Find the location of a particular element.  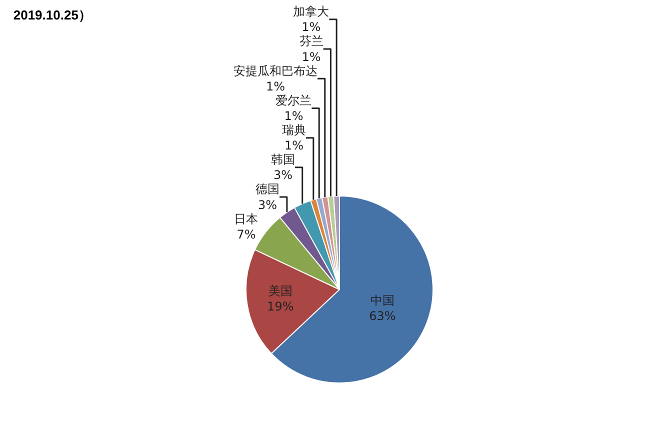

slice-label: 日本 is located at coordinates (246, 219).